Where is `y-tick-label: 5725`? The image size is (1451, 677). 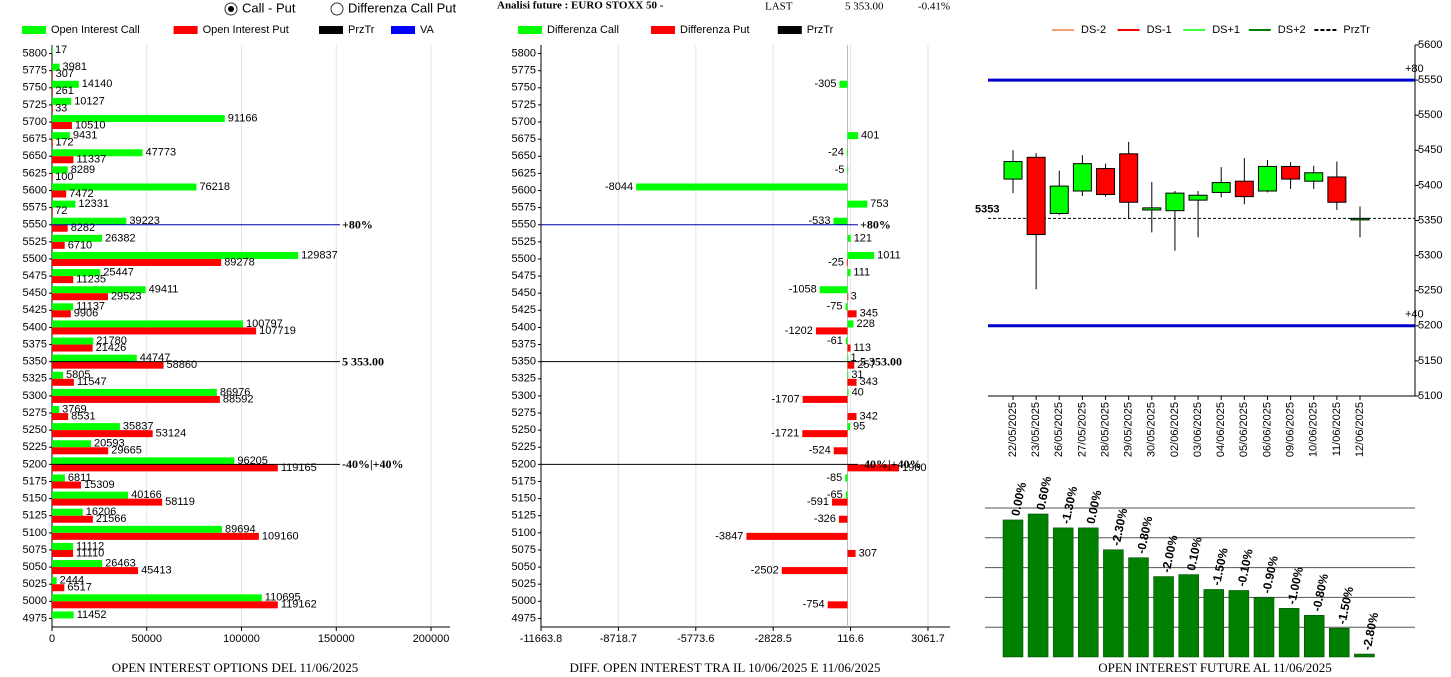 y-tick-label: 5725 is located at coordinates (524, 105).